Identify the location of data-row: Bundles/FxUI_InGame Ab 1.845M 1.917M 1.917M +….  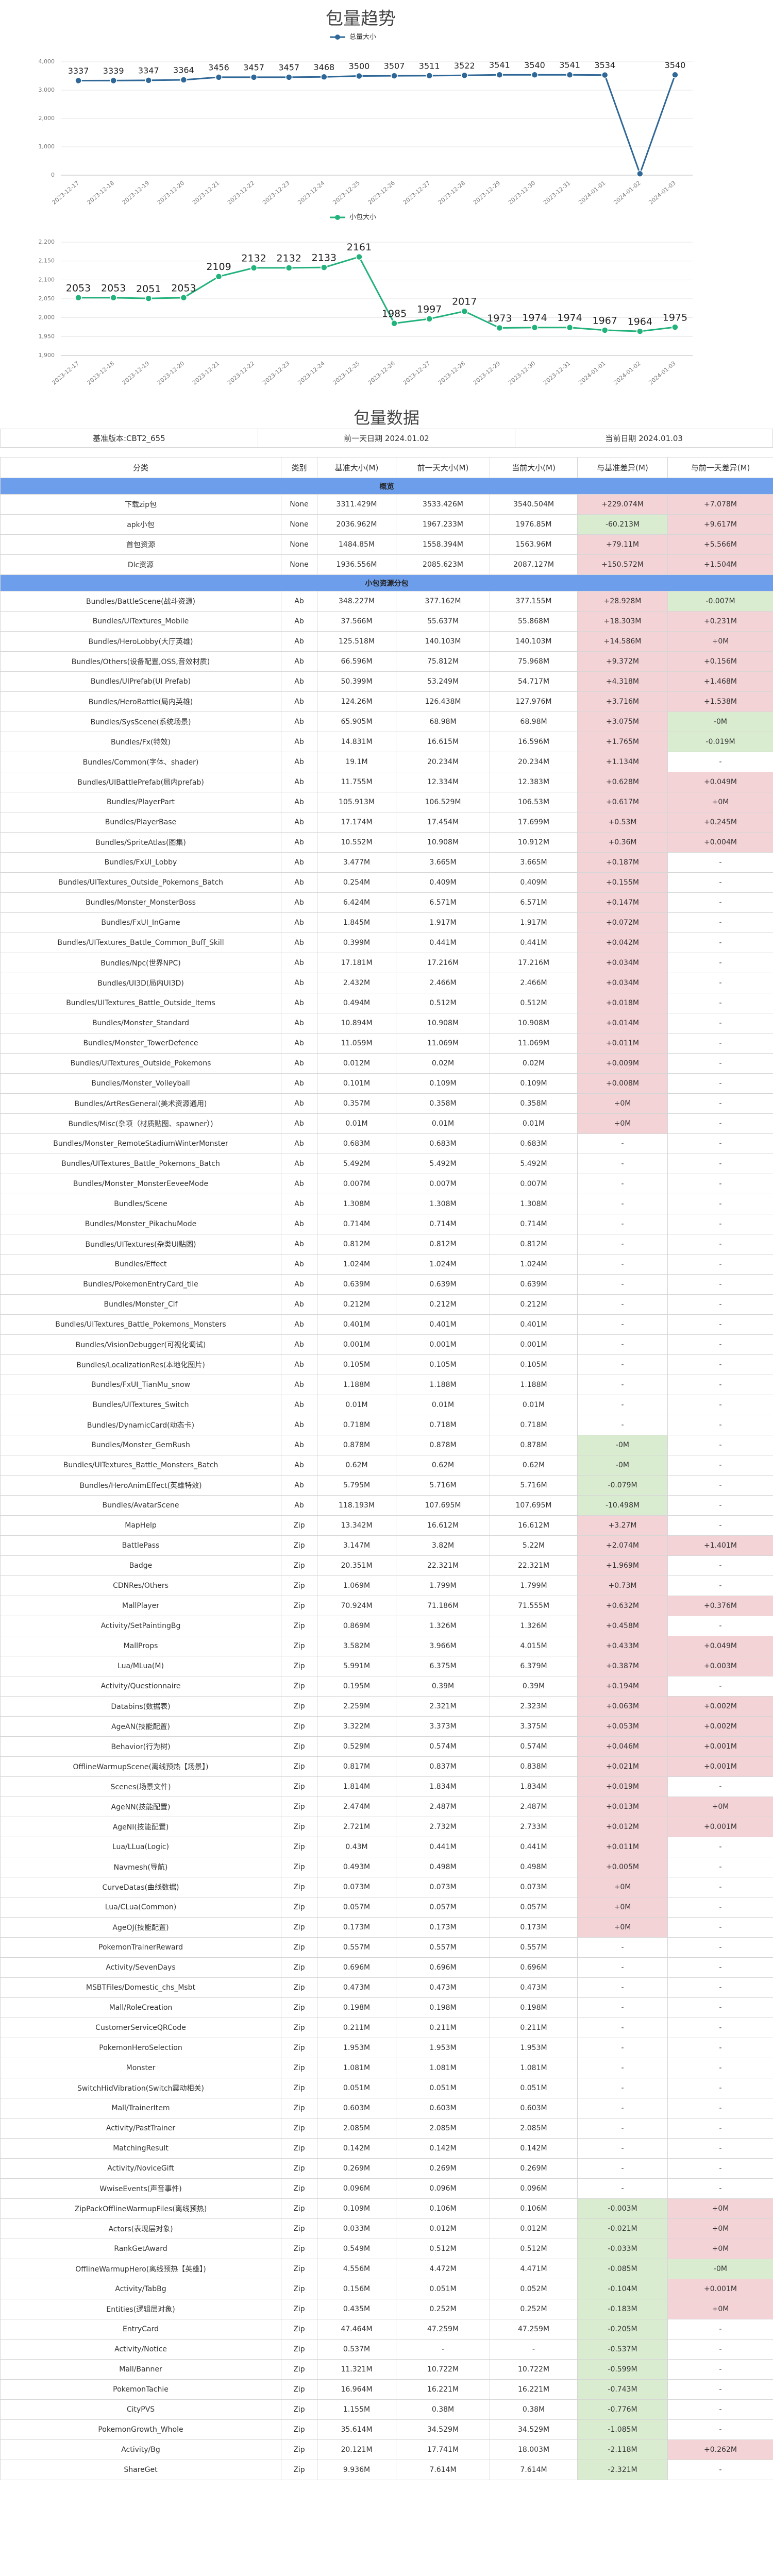
(386, 922).